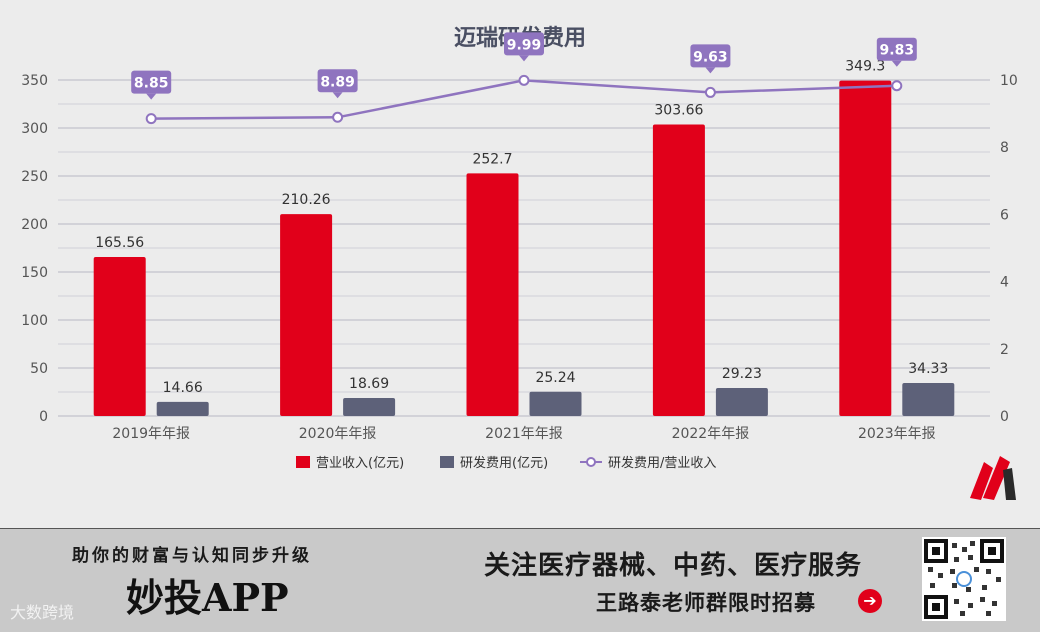  I want to click on y-left-tick-label: 200, so click(34, 225).